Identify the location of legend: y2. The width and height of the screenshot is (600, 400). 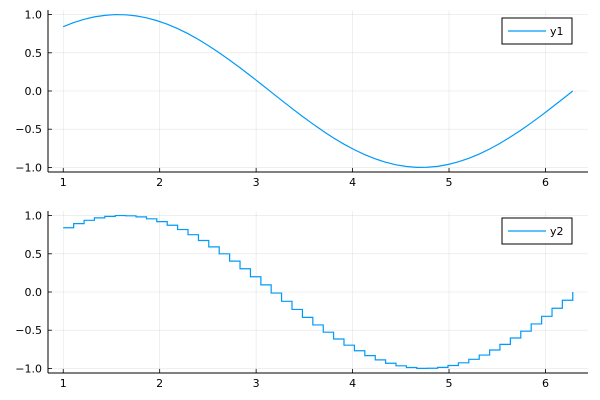
(537, 231).